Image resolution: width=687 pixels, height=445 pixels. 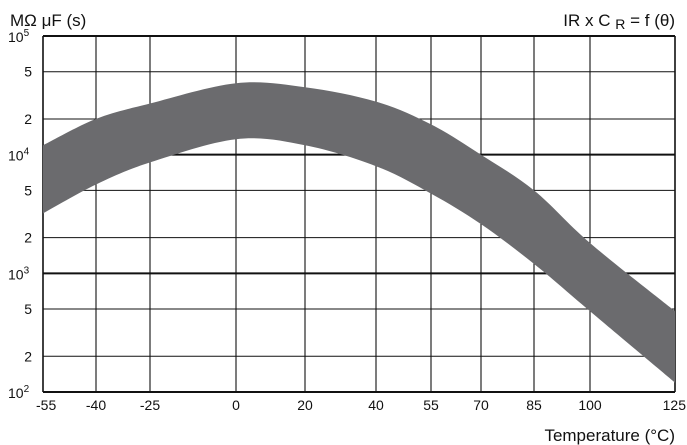 I want to click on x-tick-label: 55, so click(x=431, y=405).